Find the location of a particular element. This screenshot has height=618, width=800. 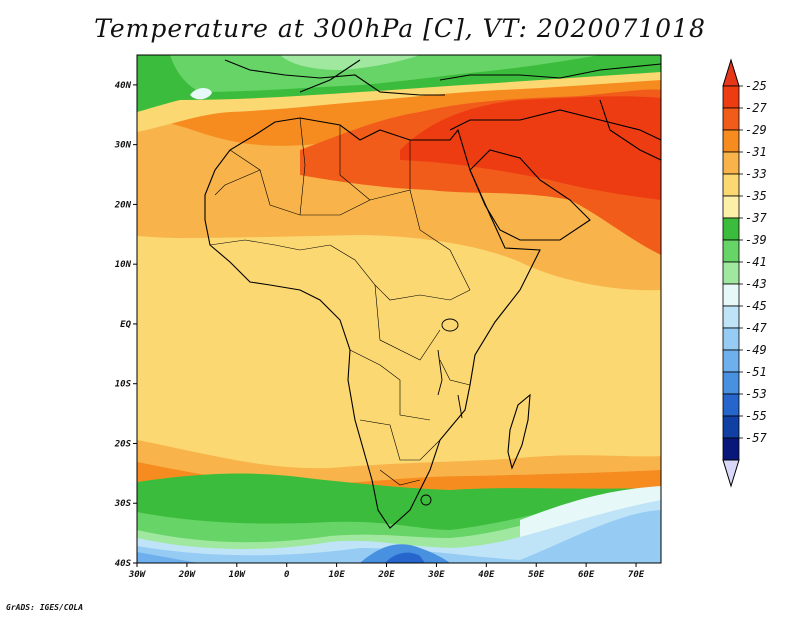

colorbar-label: -55 is located at coordinates (756, 416).